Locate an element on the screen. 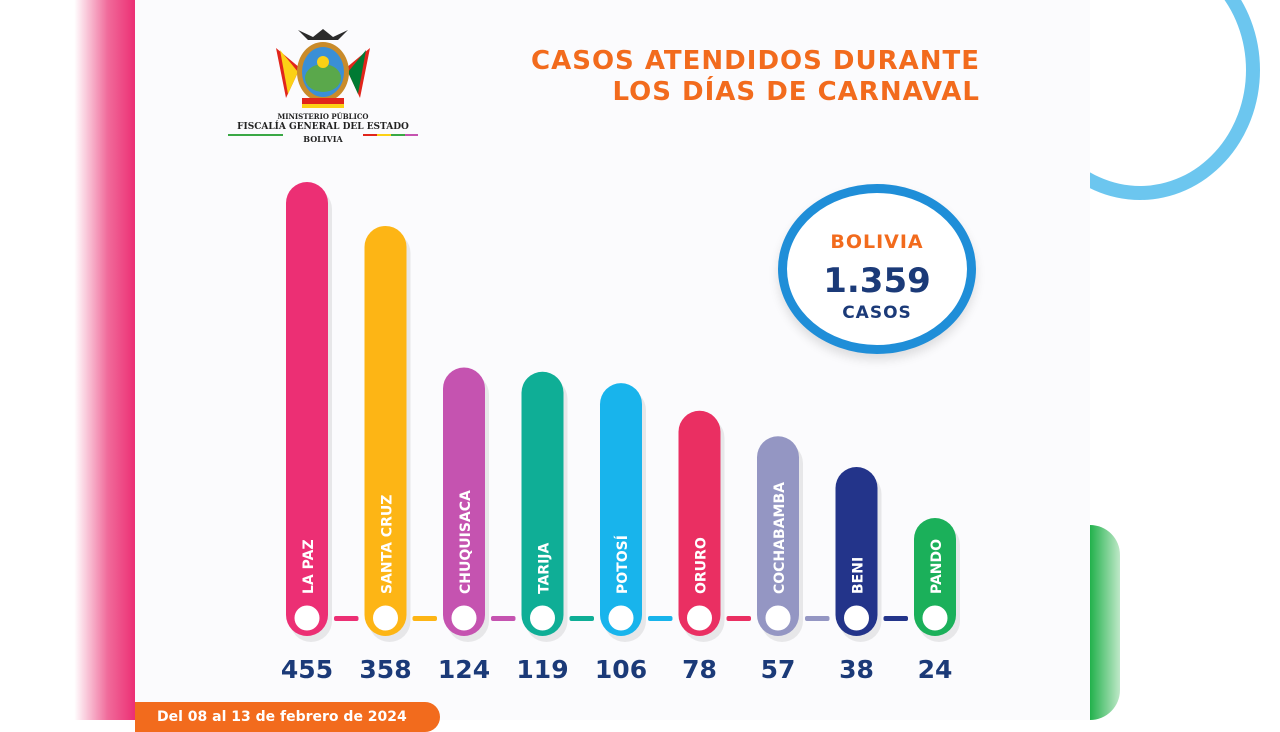  bar-pando is located at coordinates (935, 577).